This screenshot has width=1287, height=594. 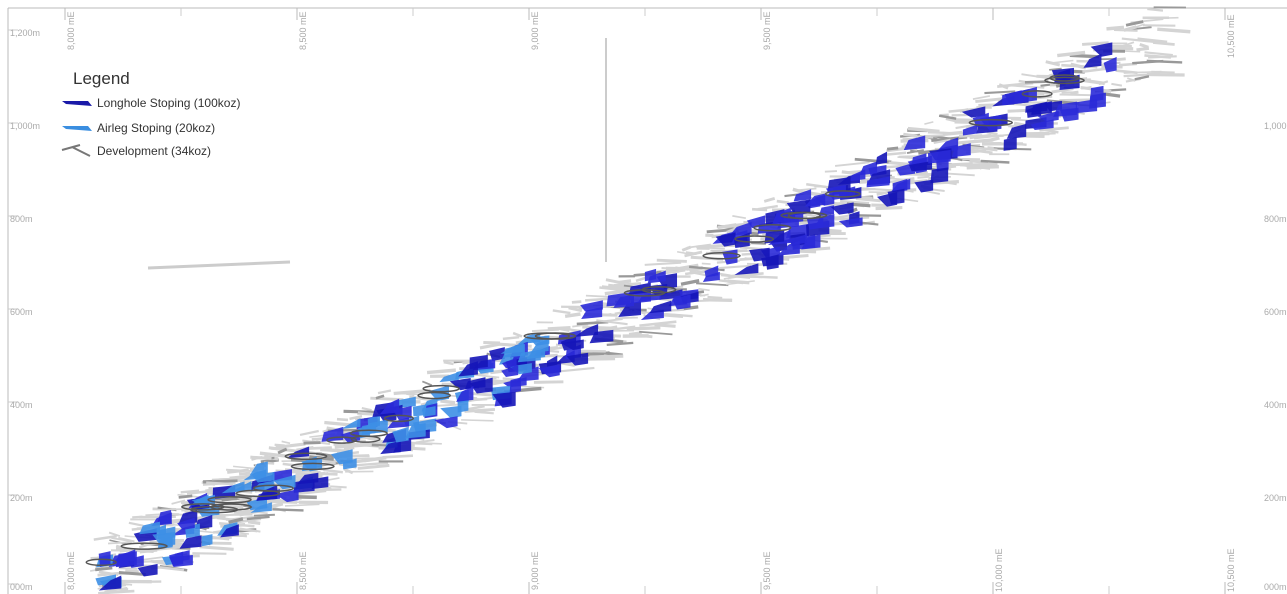 What do you see at coordinates (1275, 219) in the screenshot?
I see `elevation-label: 800m` at bounding box center [1275, 219].